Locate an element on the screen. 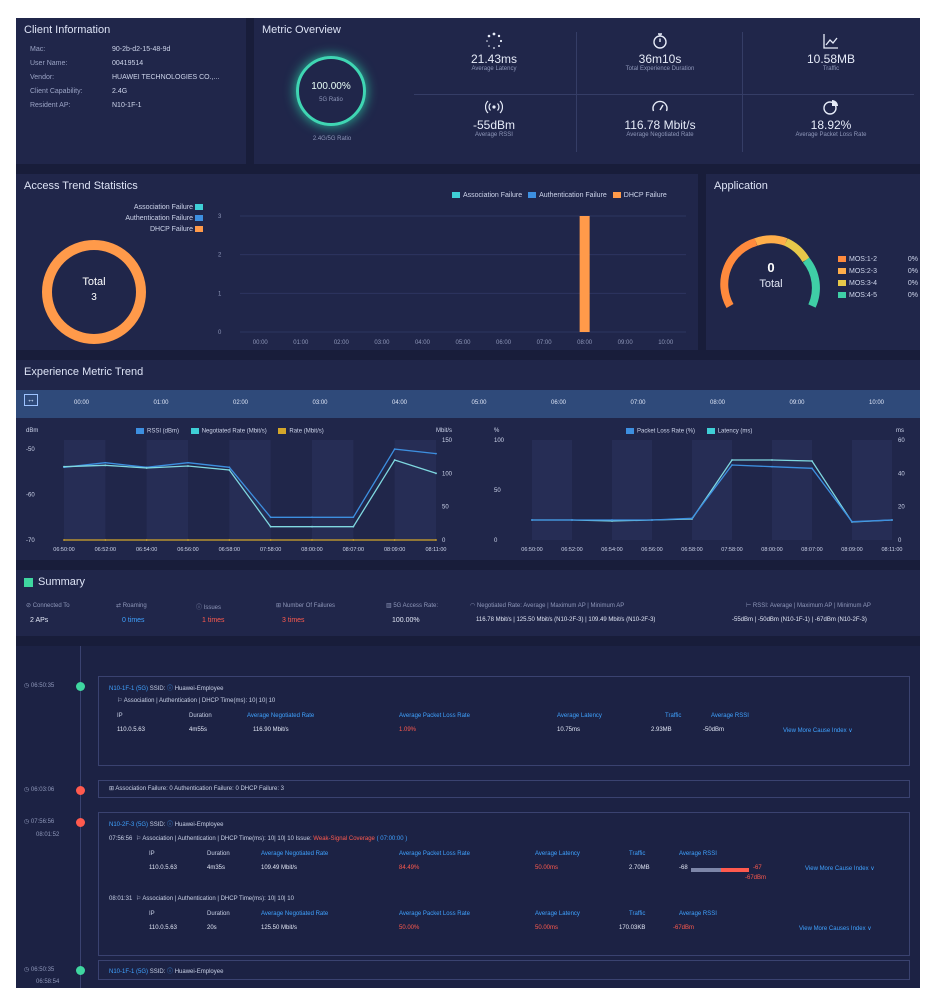 This screenshot has height=1005, width=940. timeline-tick-label: 02:00 is located at coordinates (241, 403).